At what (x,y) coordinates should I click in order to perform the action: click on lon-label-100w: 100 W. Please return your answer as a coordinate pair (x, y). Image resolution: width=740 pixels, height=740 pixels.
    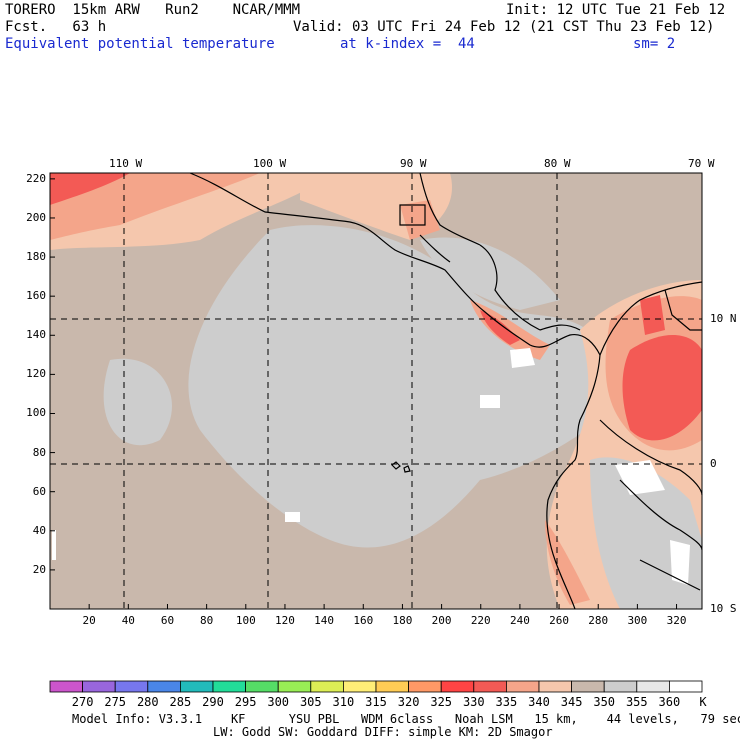
    Looking at the image, I should click on (270, 163).